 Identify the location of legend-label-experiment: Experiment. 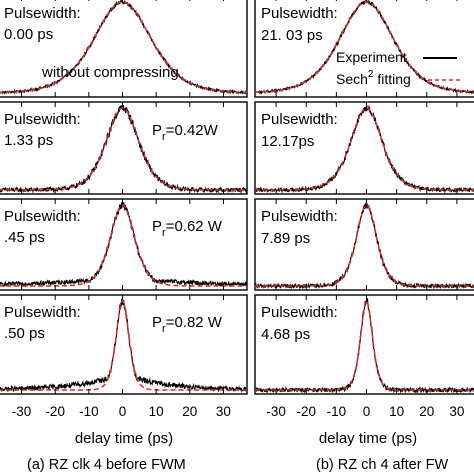
(371, 57).